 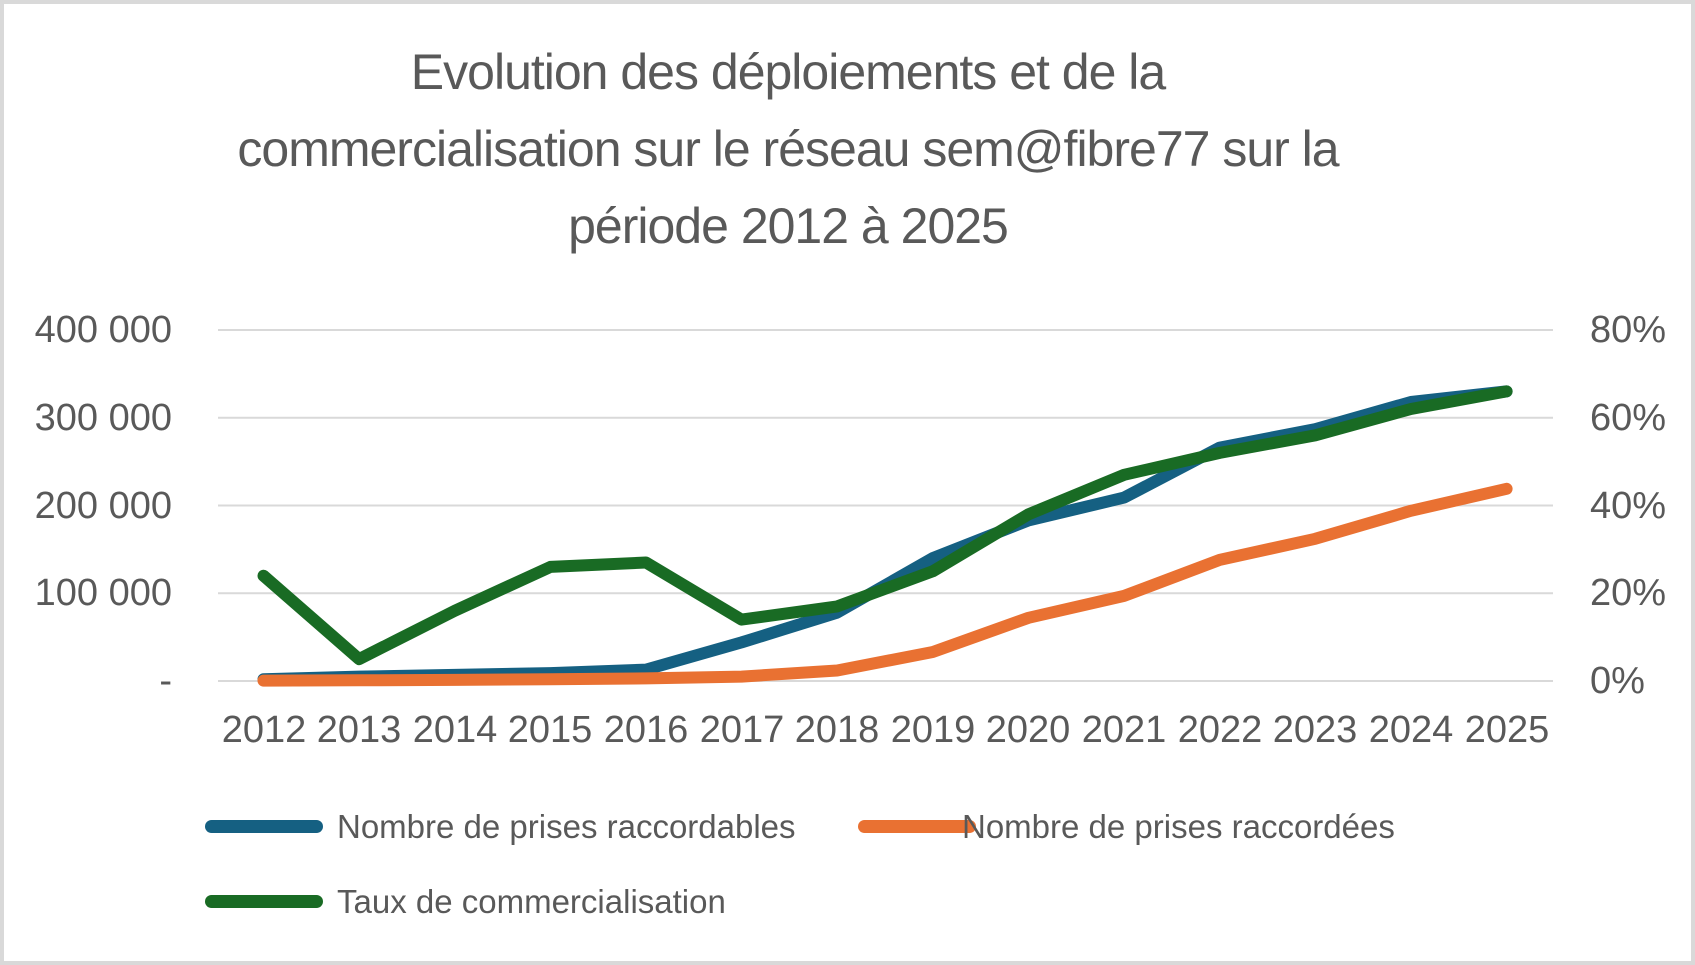 I want to click on x-axis-tick-label: 2014, so click(x=455, y=730).